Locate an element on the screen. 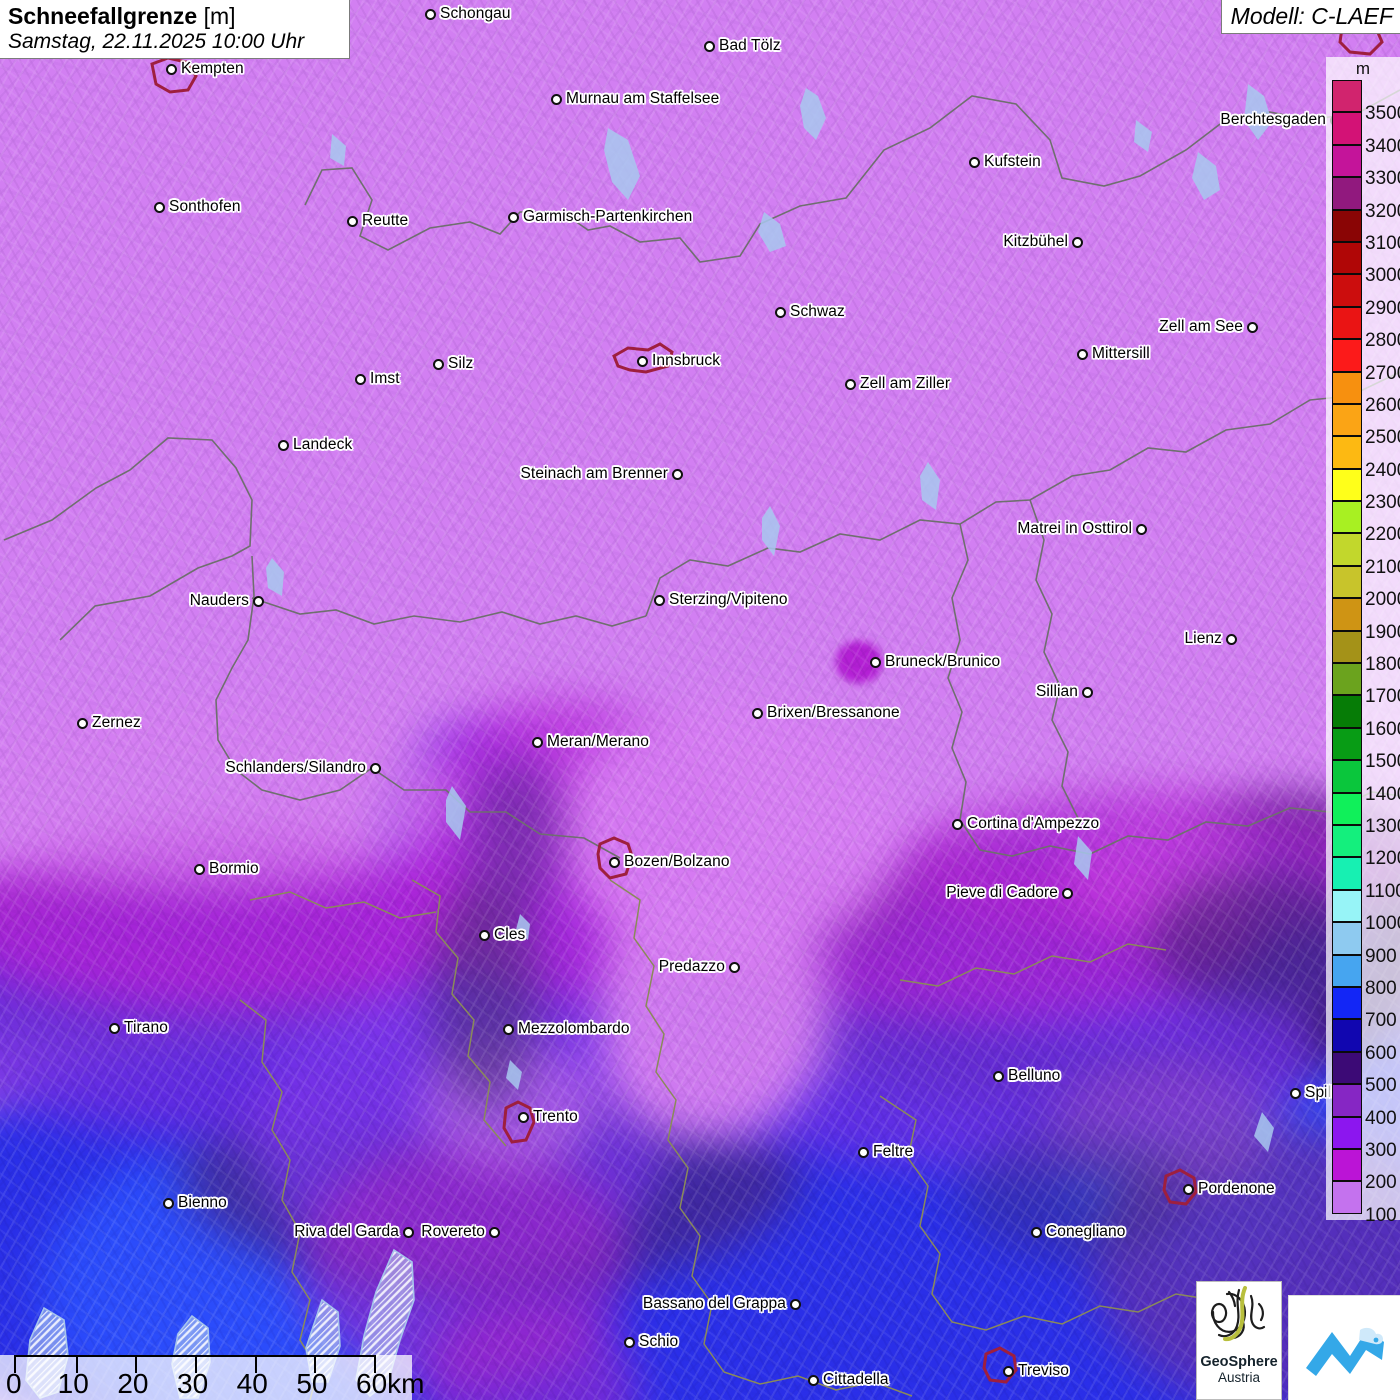  legend-entry: 2500 is located at coordinates (1366, 425).